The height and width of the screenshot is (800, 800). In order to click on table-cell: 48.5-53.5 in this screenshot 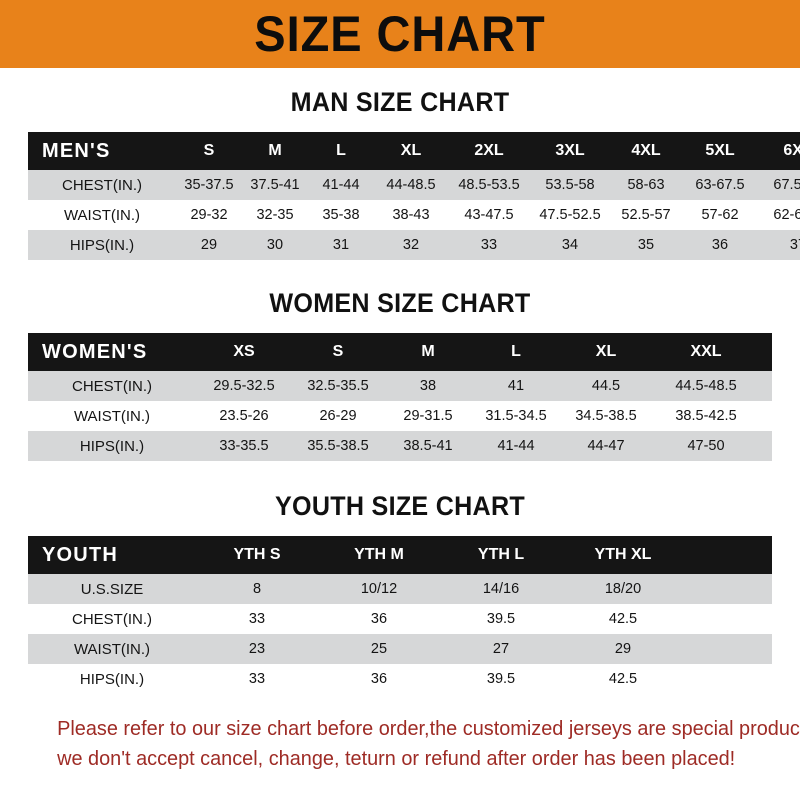, I will do `click(489, 185)`.